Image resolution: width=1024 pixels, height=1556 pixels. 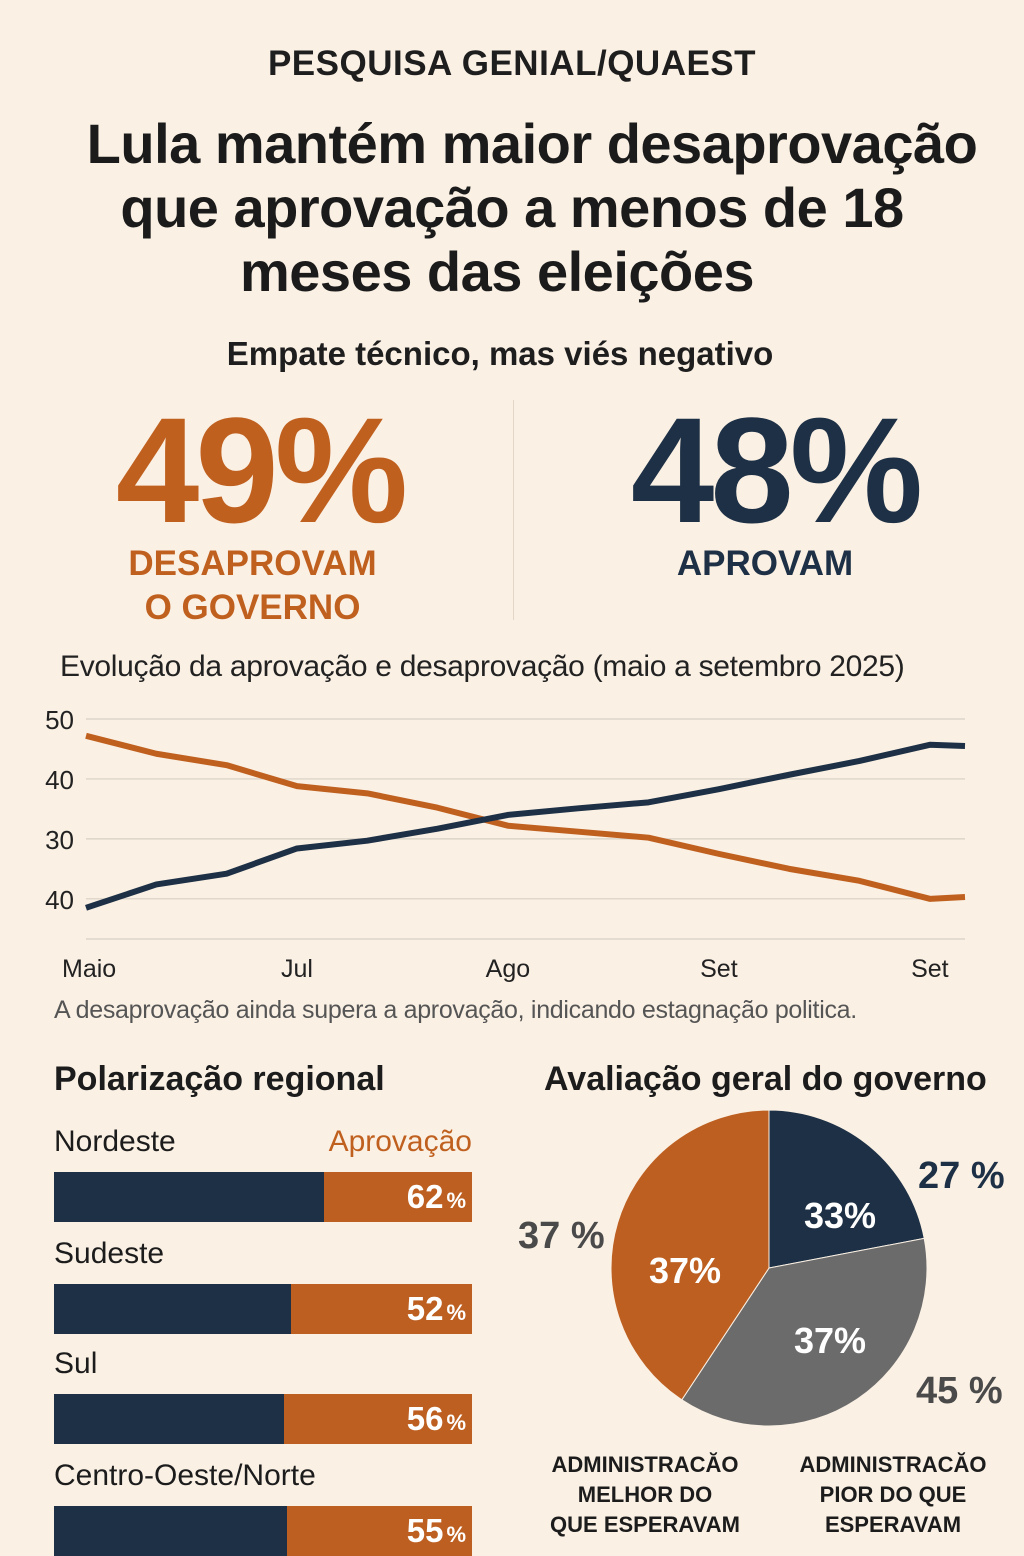 I want to click on pie-caption-line: PIOR DO QUE, so click(x=893, y=1495).